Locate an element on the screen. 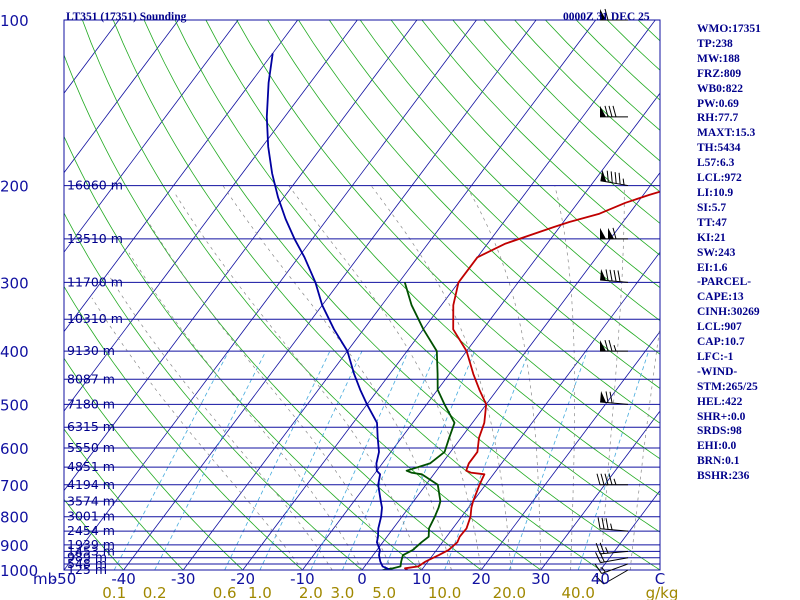 The height and width of the screenshot is (600, 800). moist-adiabat-line is located at coordinates (197, 433).